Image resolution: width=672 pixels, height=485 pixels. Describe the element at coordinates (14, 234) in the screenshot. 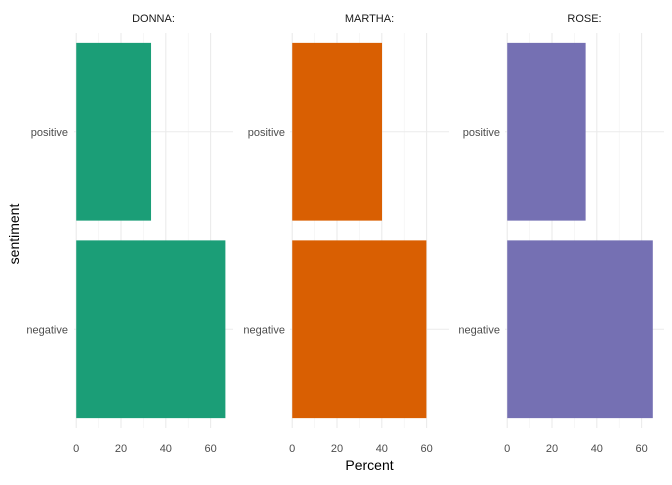

I see `y-axis-title: sentiment` at that location.